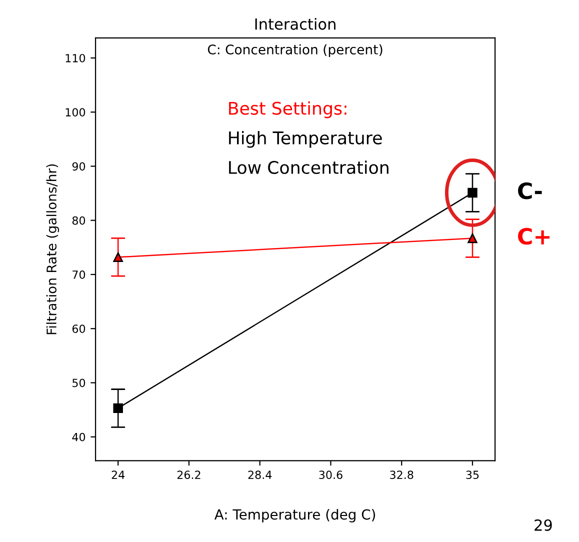  What do you see at coordinates (79, 274) in the screenshot?
I see `y-tick-label: 70` at bounding box center [79, 274].